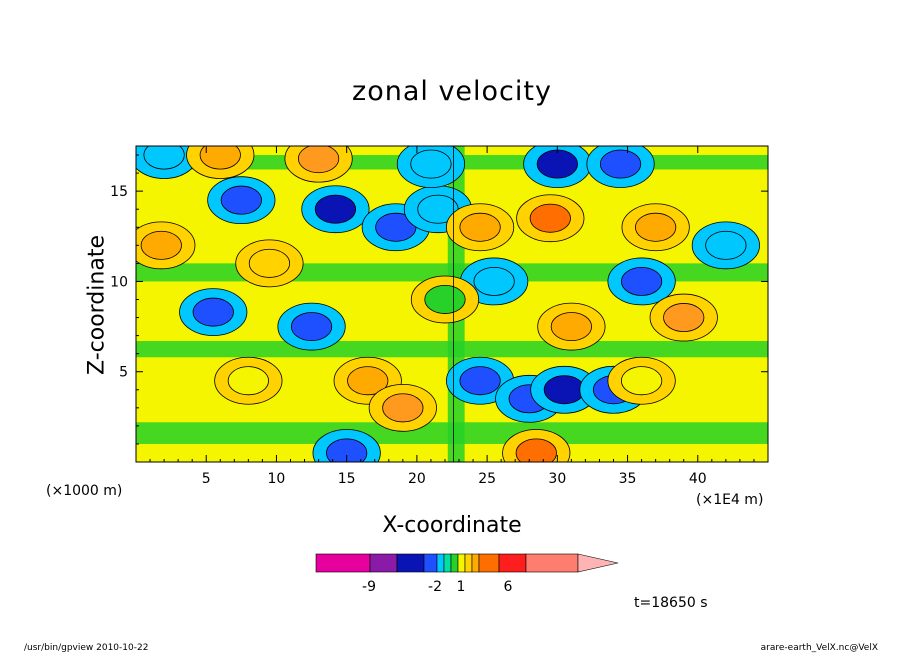  What do you see at coordinates (730, 500) in the screenshot?
I see `x-axis-unit-right: (×1E4 m)` at bounding box center [730, 500].